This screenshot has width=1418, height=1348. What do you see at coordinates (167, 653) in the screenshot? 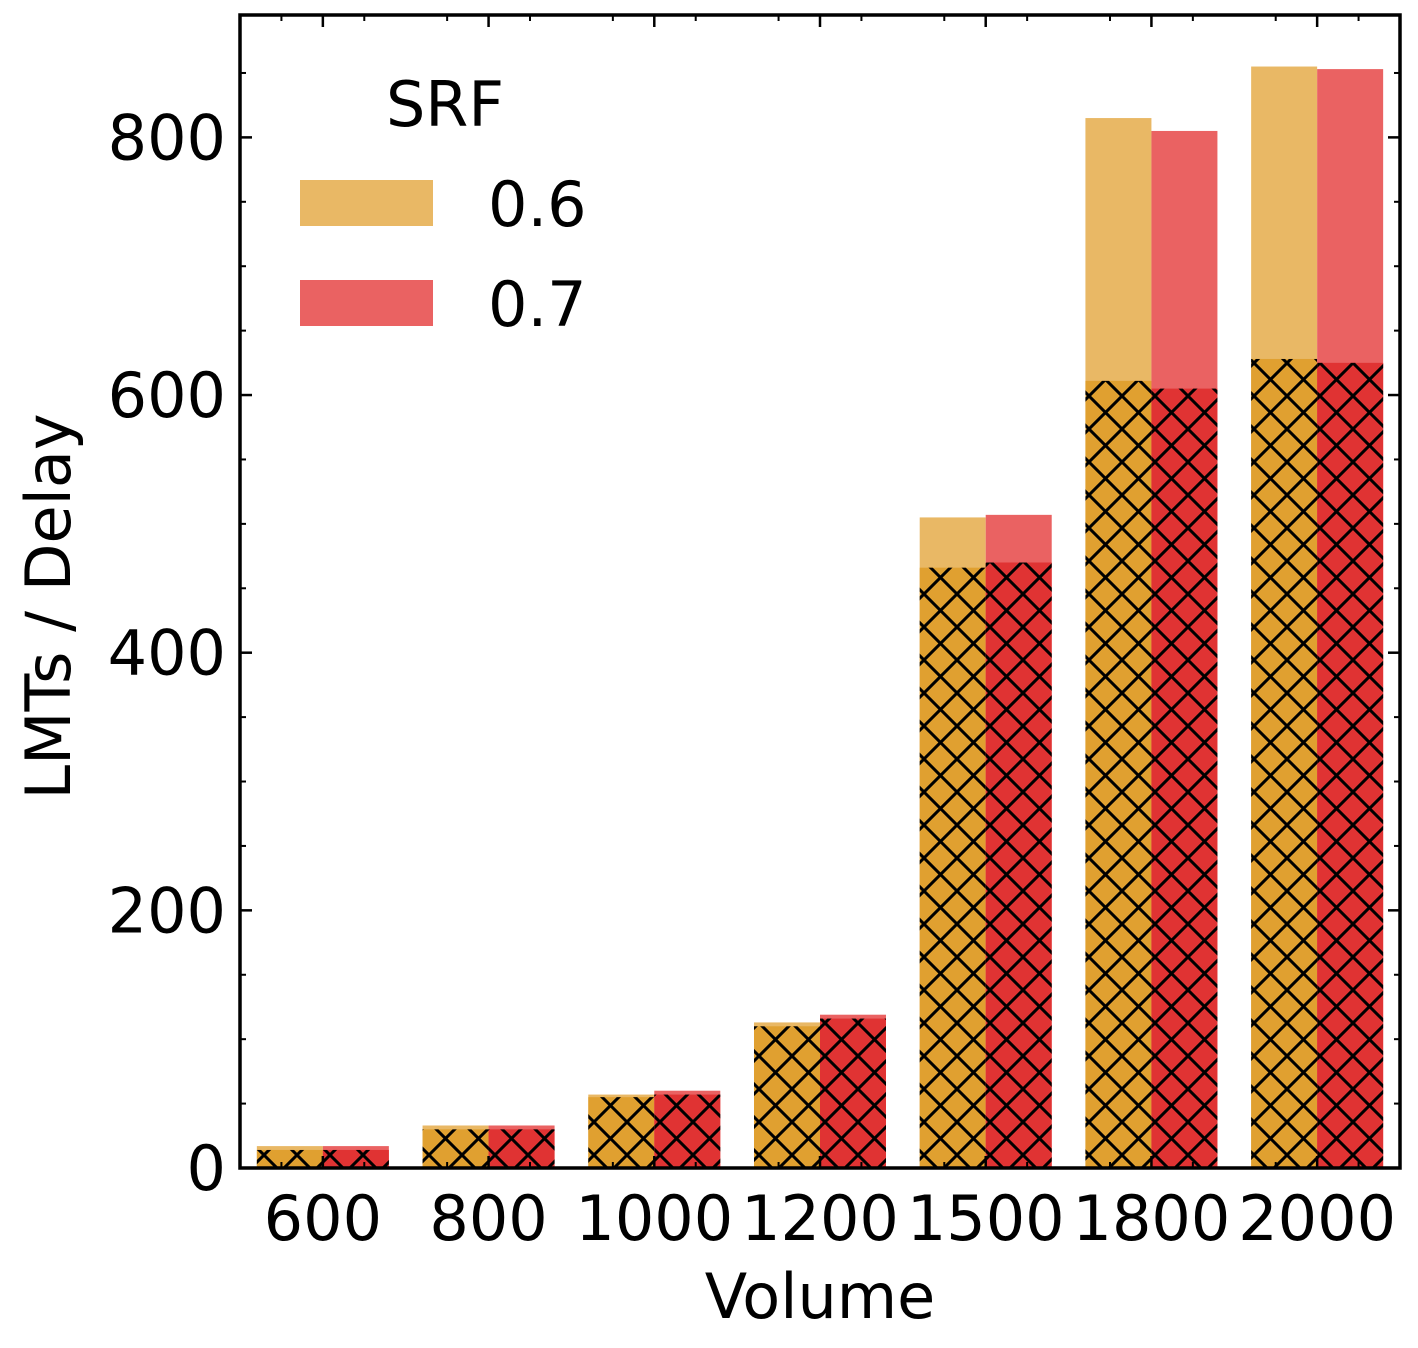
I see `y-tick-label: 400` at bounding box center [167, 653].